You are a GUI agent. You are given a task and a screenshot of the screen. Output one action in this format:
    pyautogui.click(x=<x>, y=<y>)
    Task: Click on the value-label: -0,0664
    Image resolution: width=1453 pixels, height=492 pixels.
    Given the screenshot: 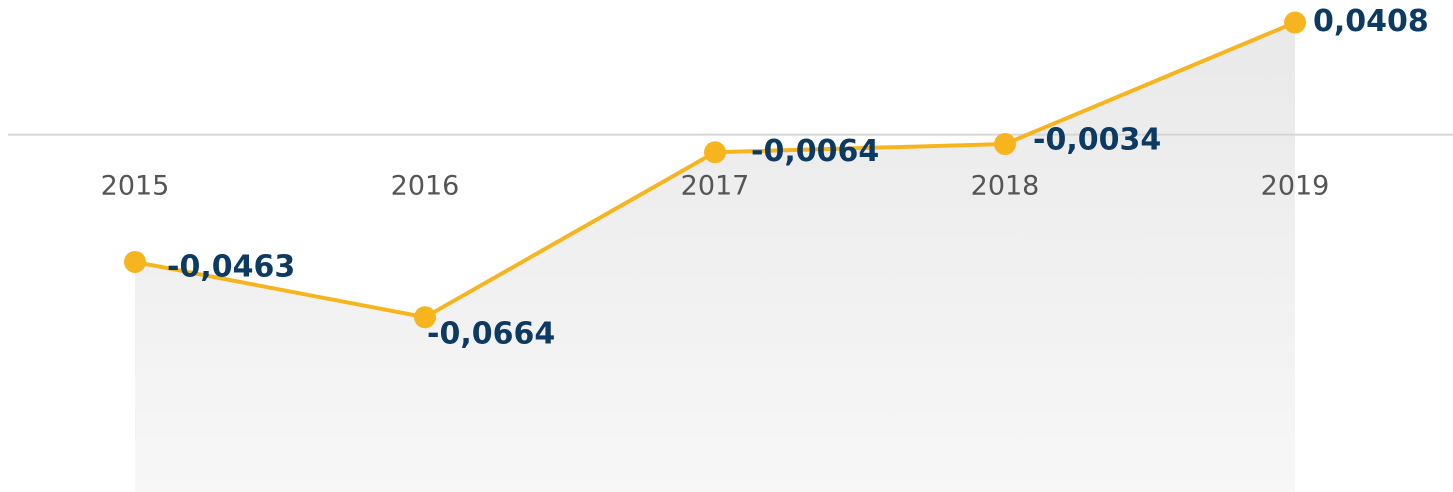 What is the action you would take?
    pyautogui.click(x=491, y=334)
    